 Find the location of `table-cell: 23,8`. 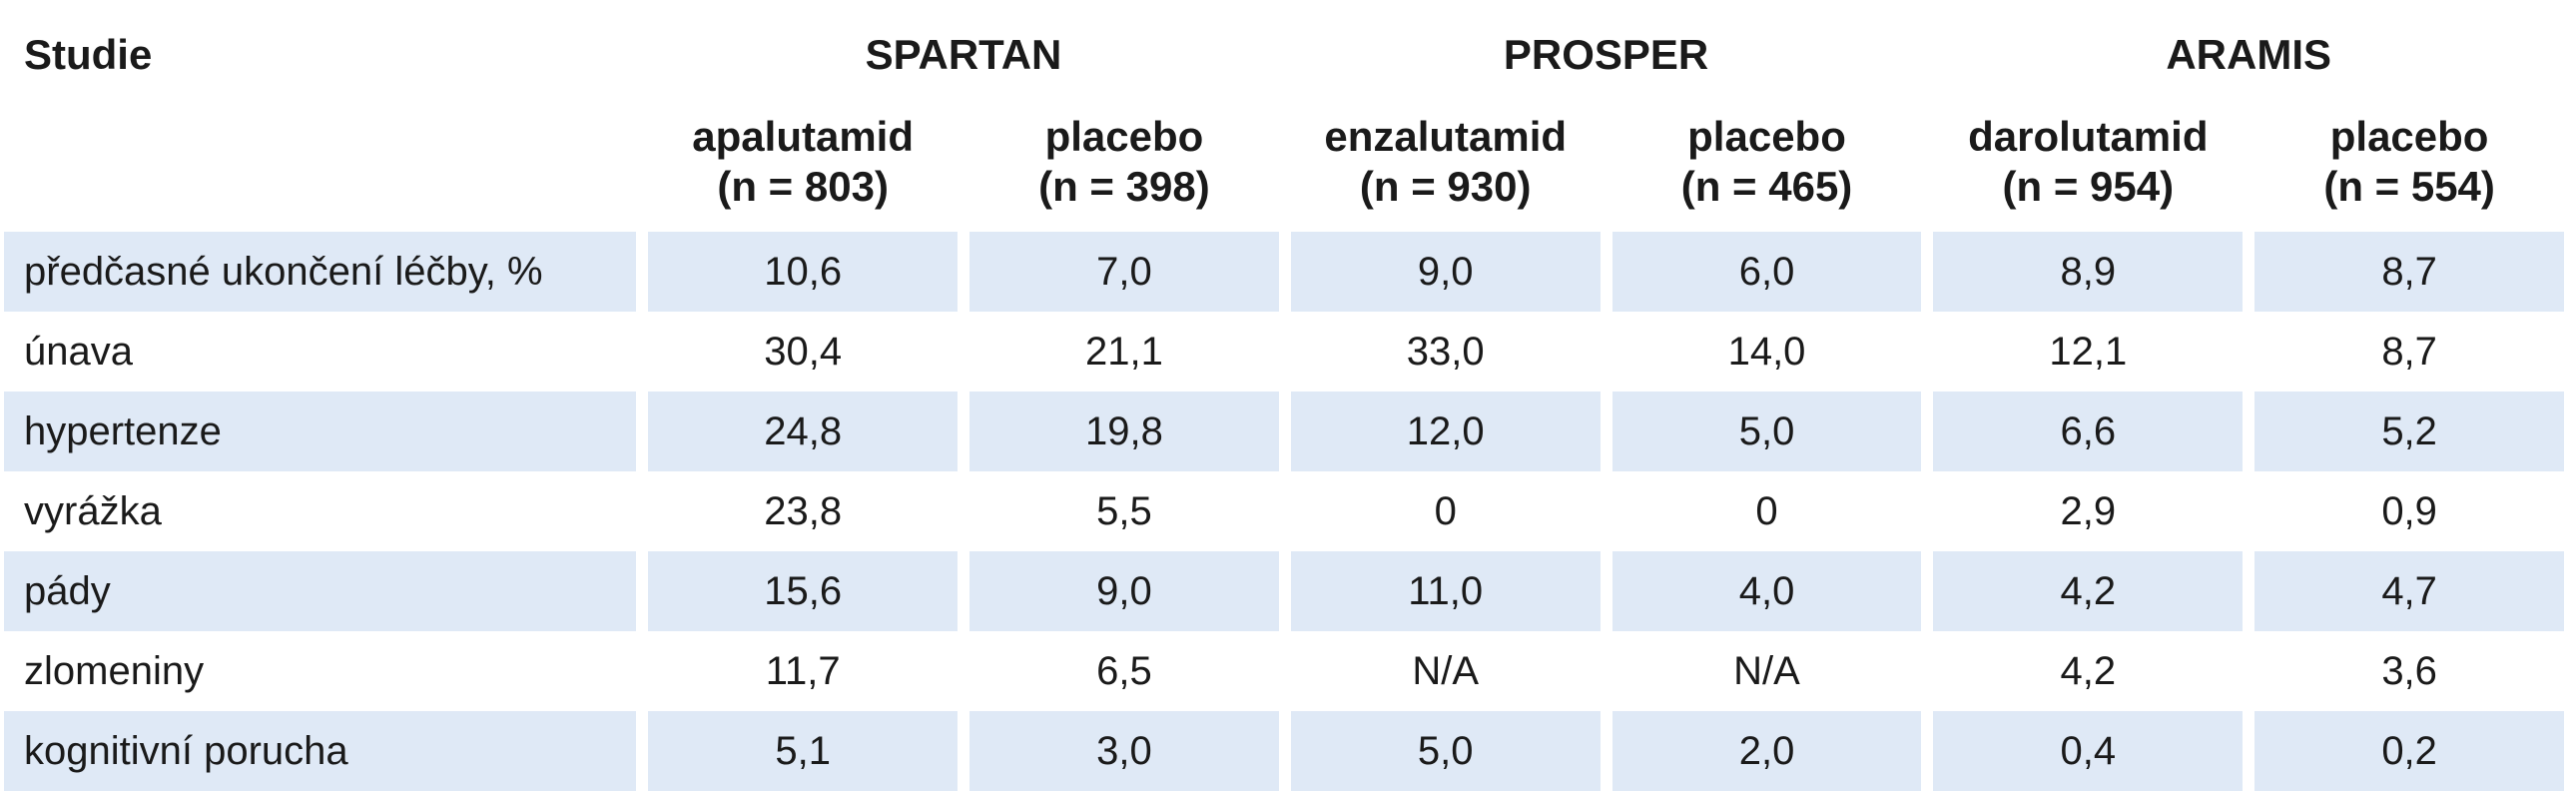

table-cell: 23,8 is located at coordinates (803, 511).